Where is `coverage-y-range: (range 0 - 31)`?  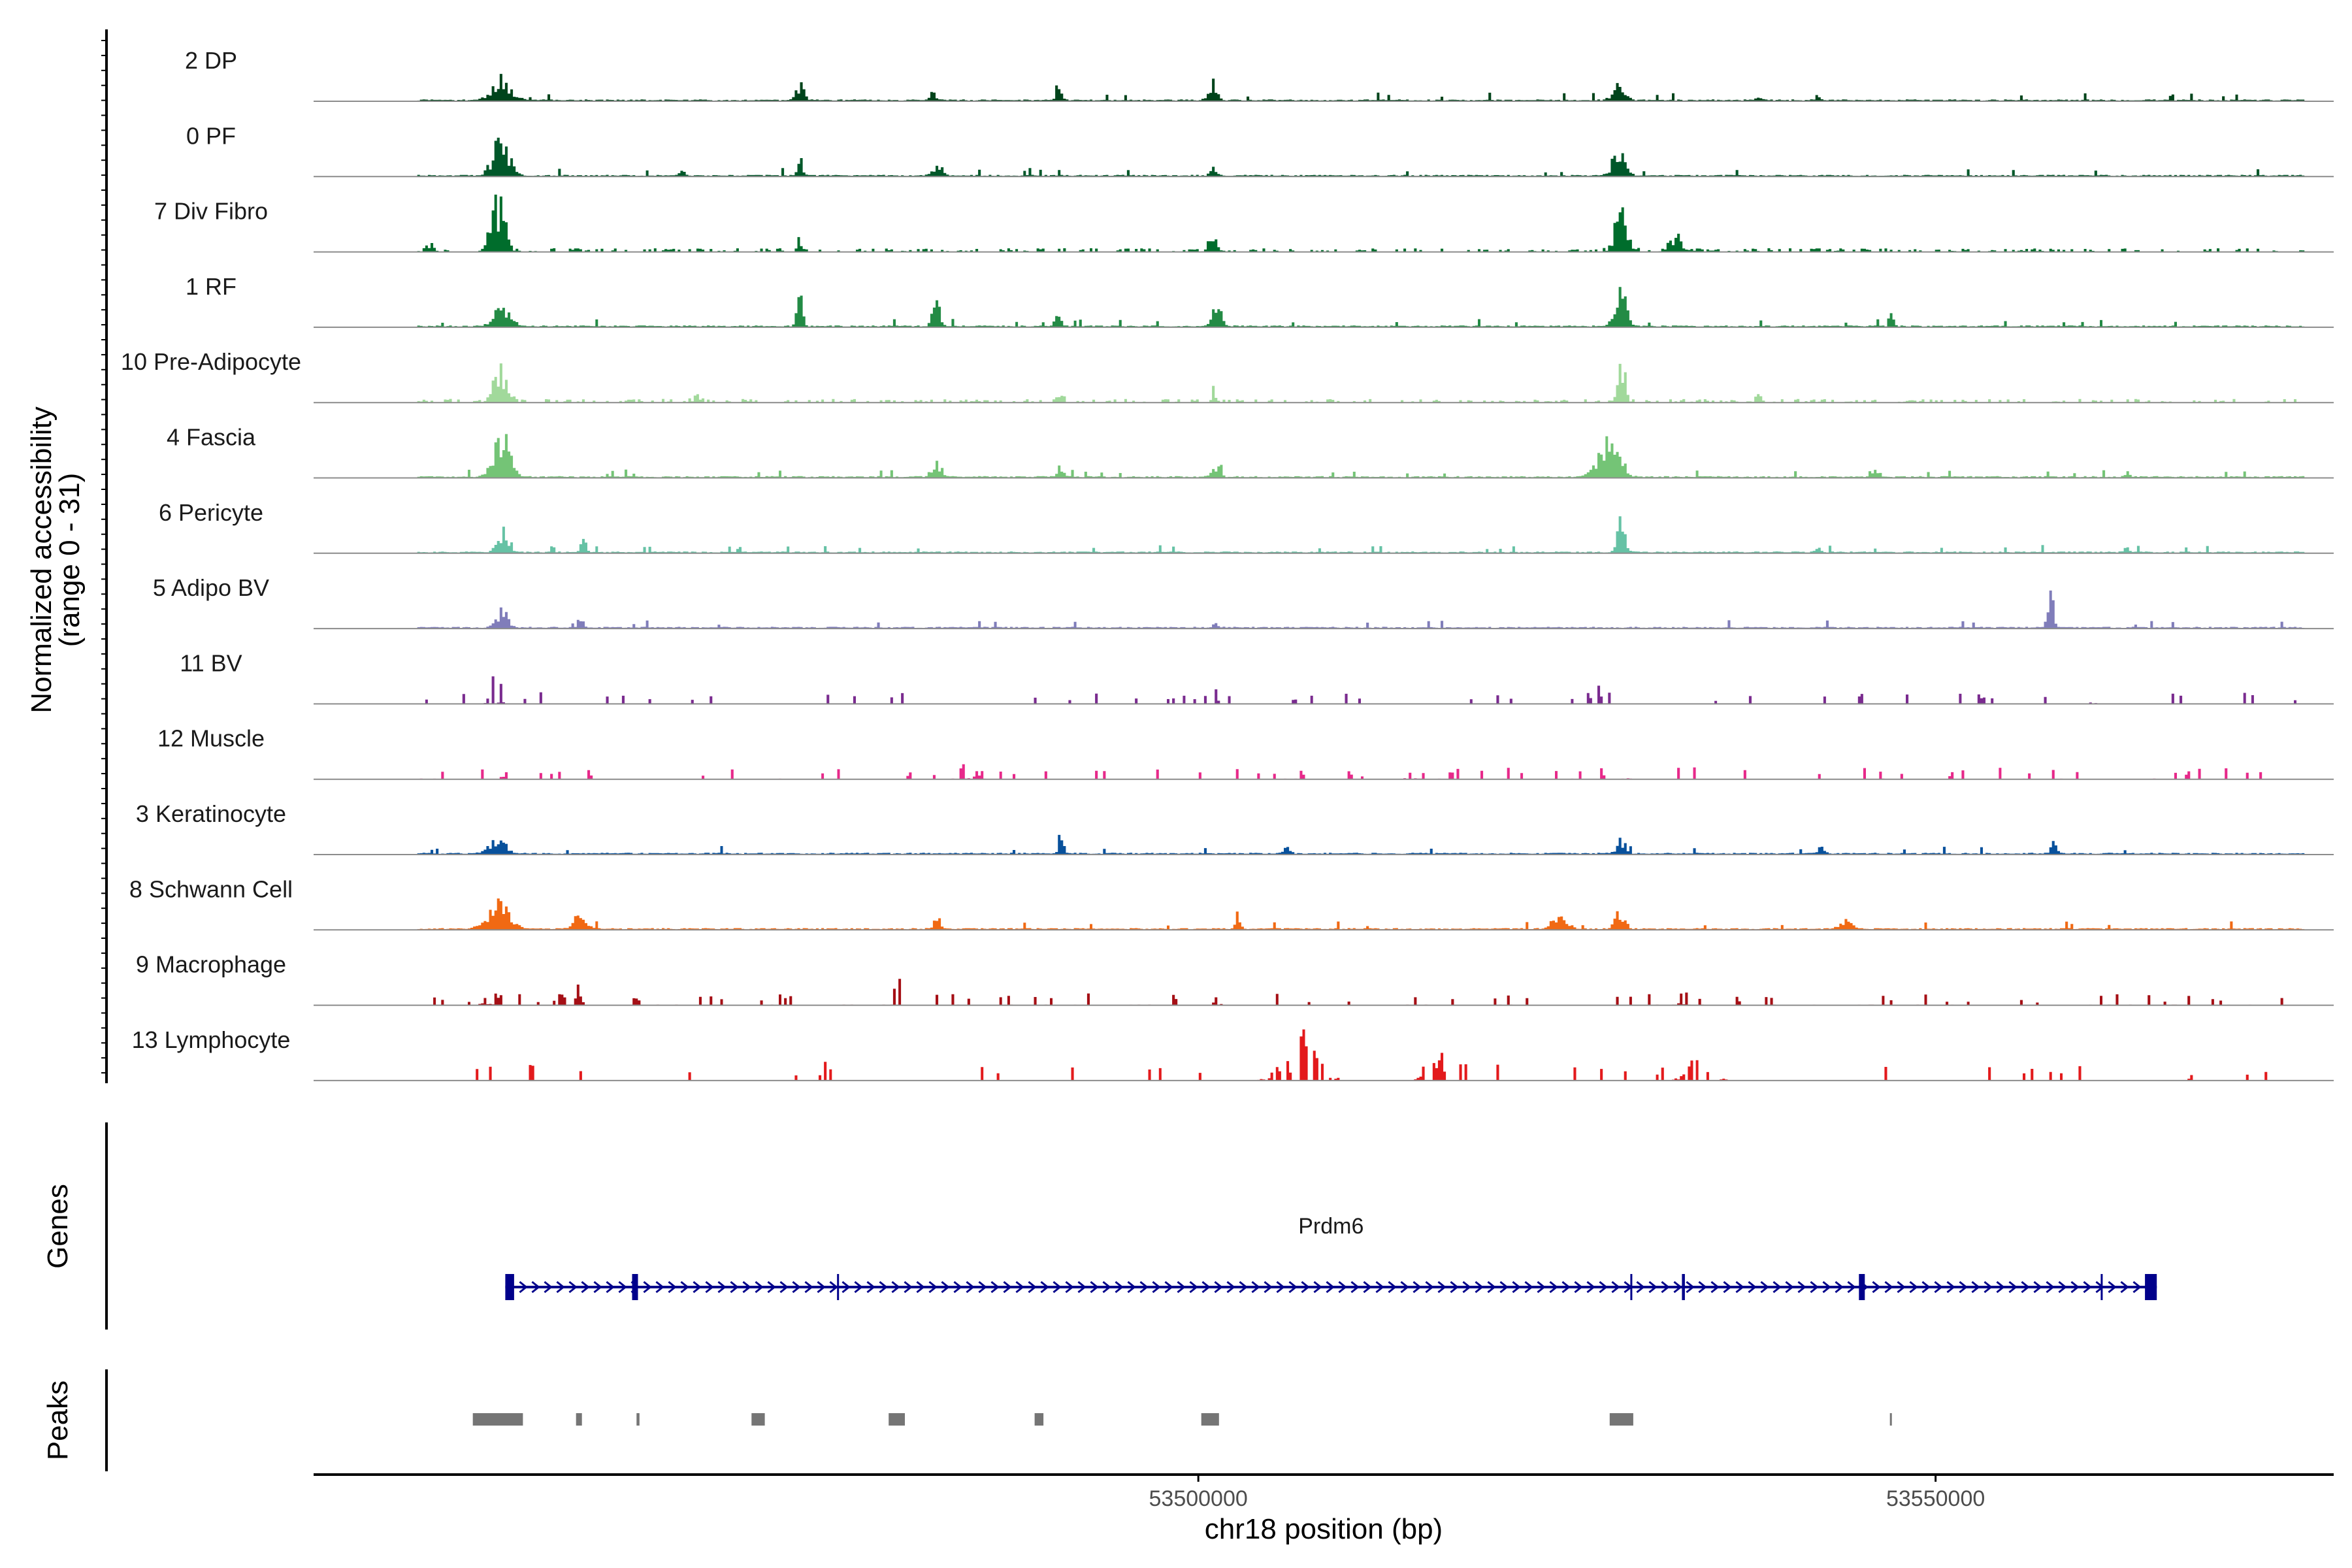
coverage-y-range: (range 0 - 31) is located at coordinates (70, 560).